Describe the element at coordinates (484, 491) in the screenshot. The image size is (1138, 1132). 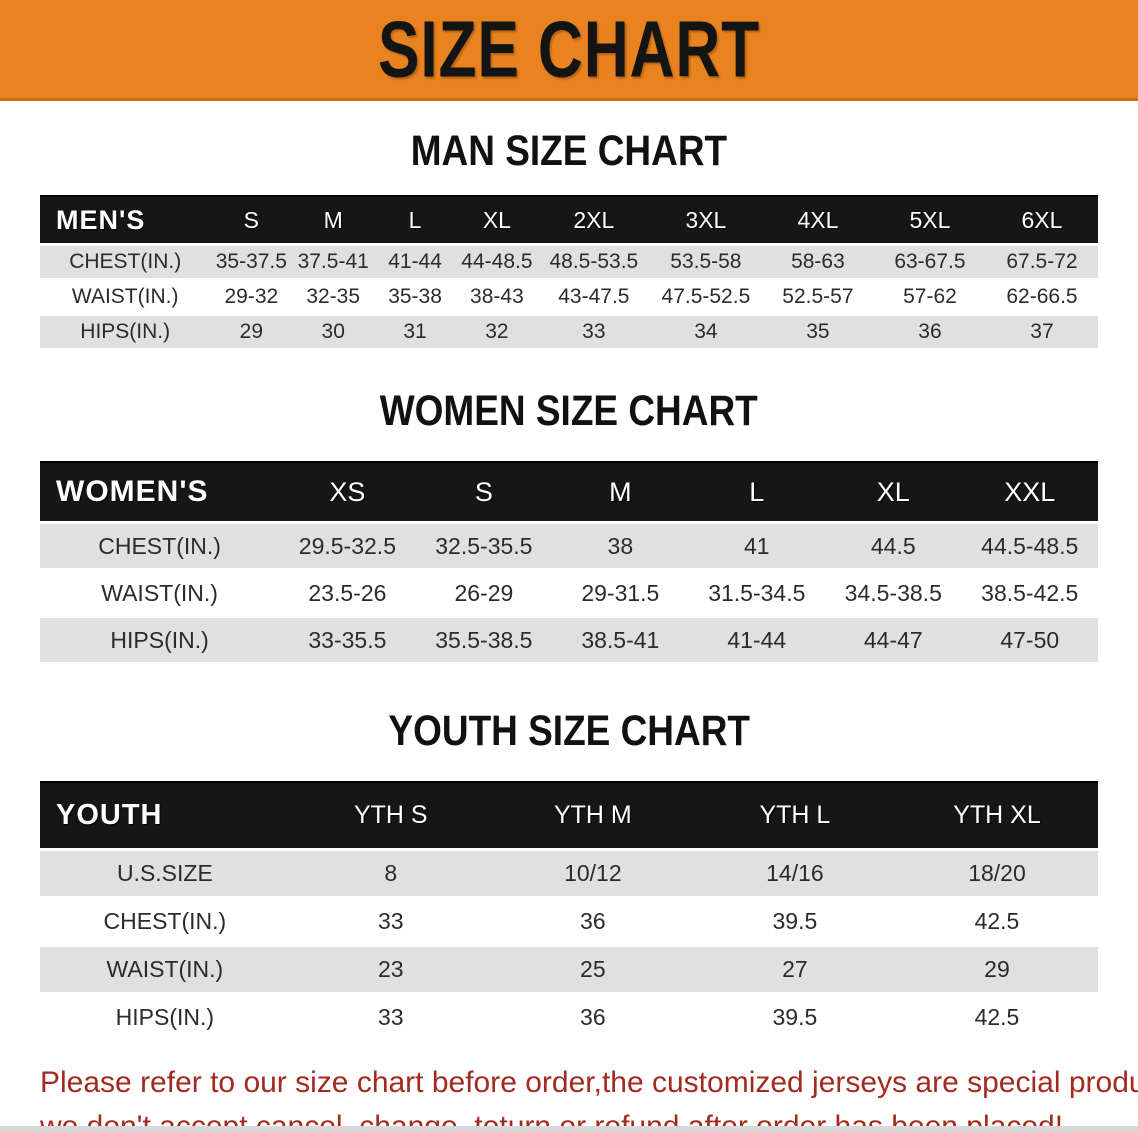
I see `size-column-header: S` at that location.